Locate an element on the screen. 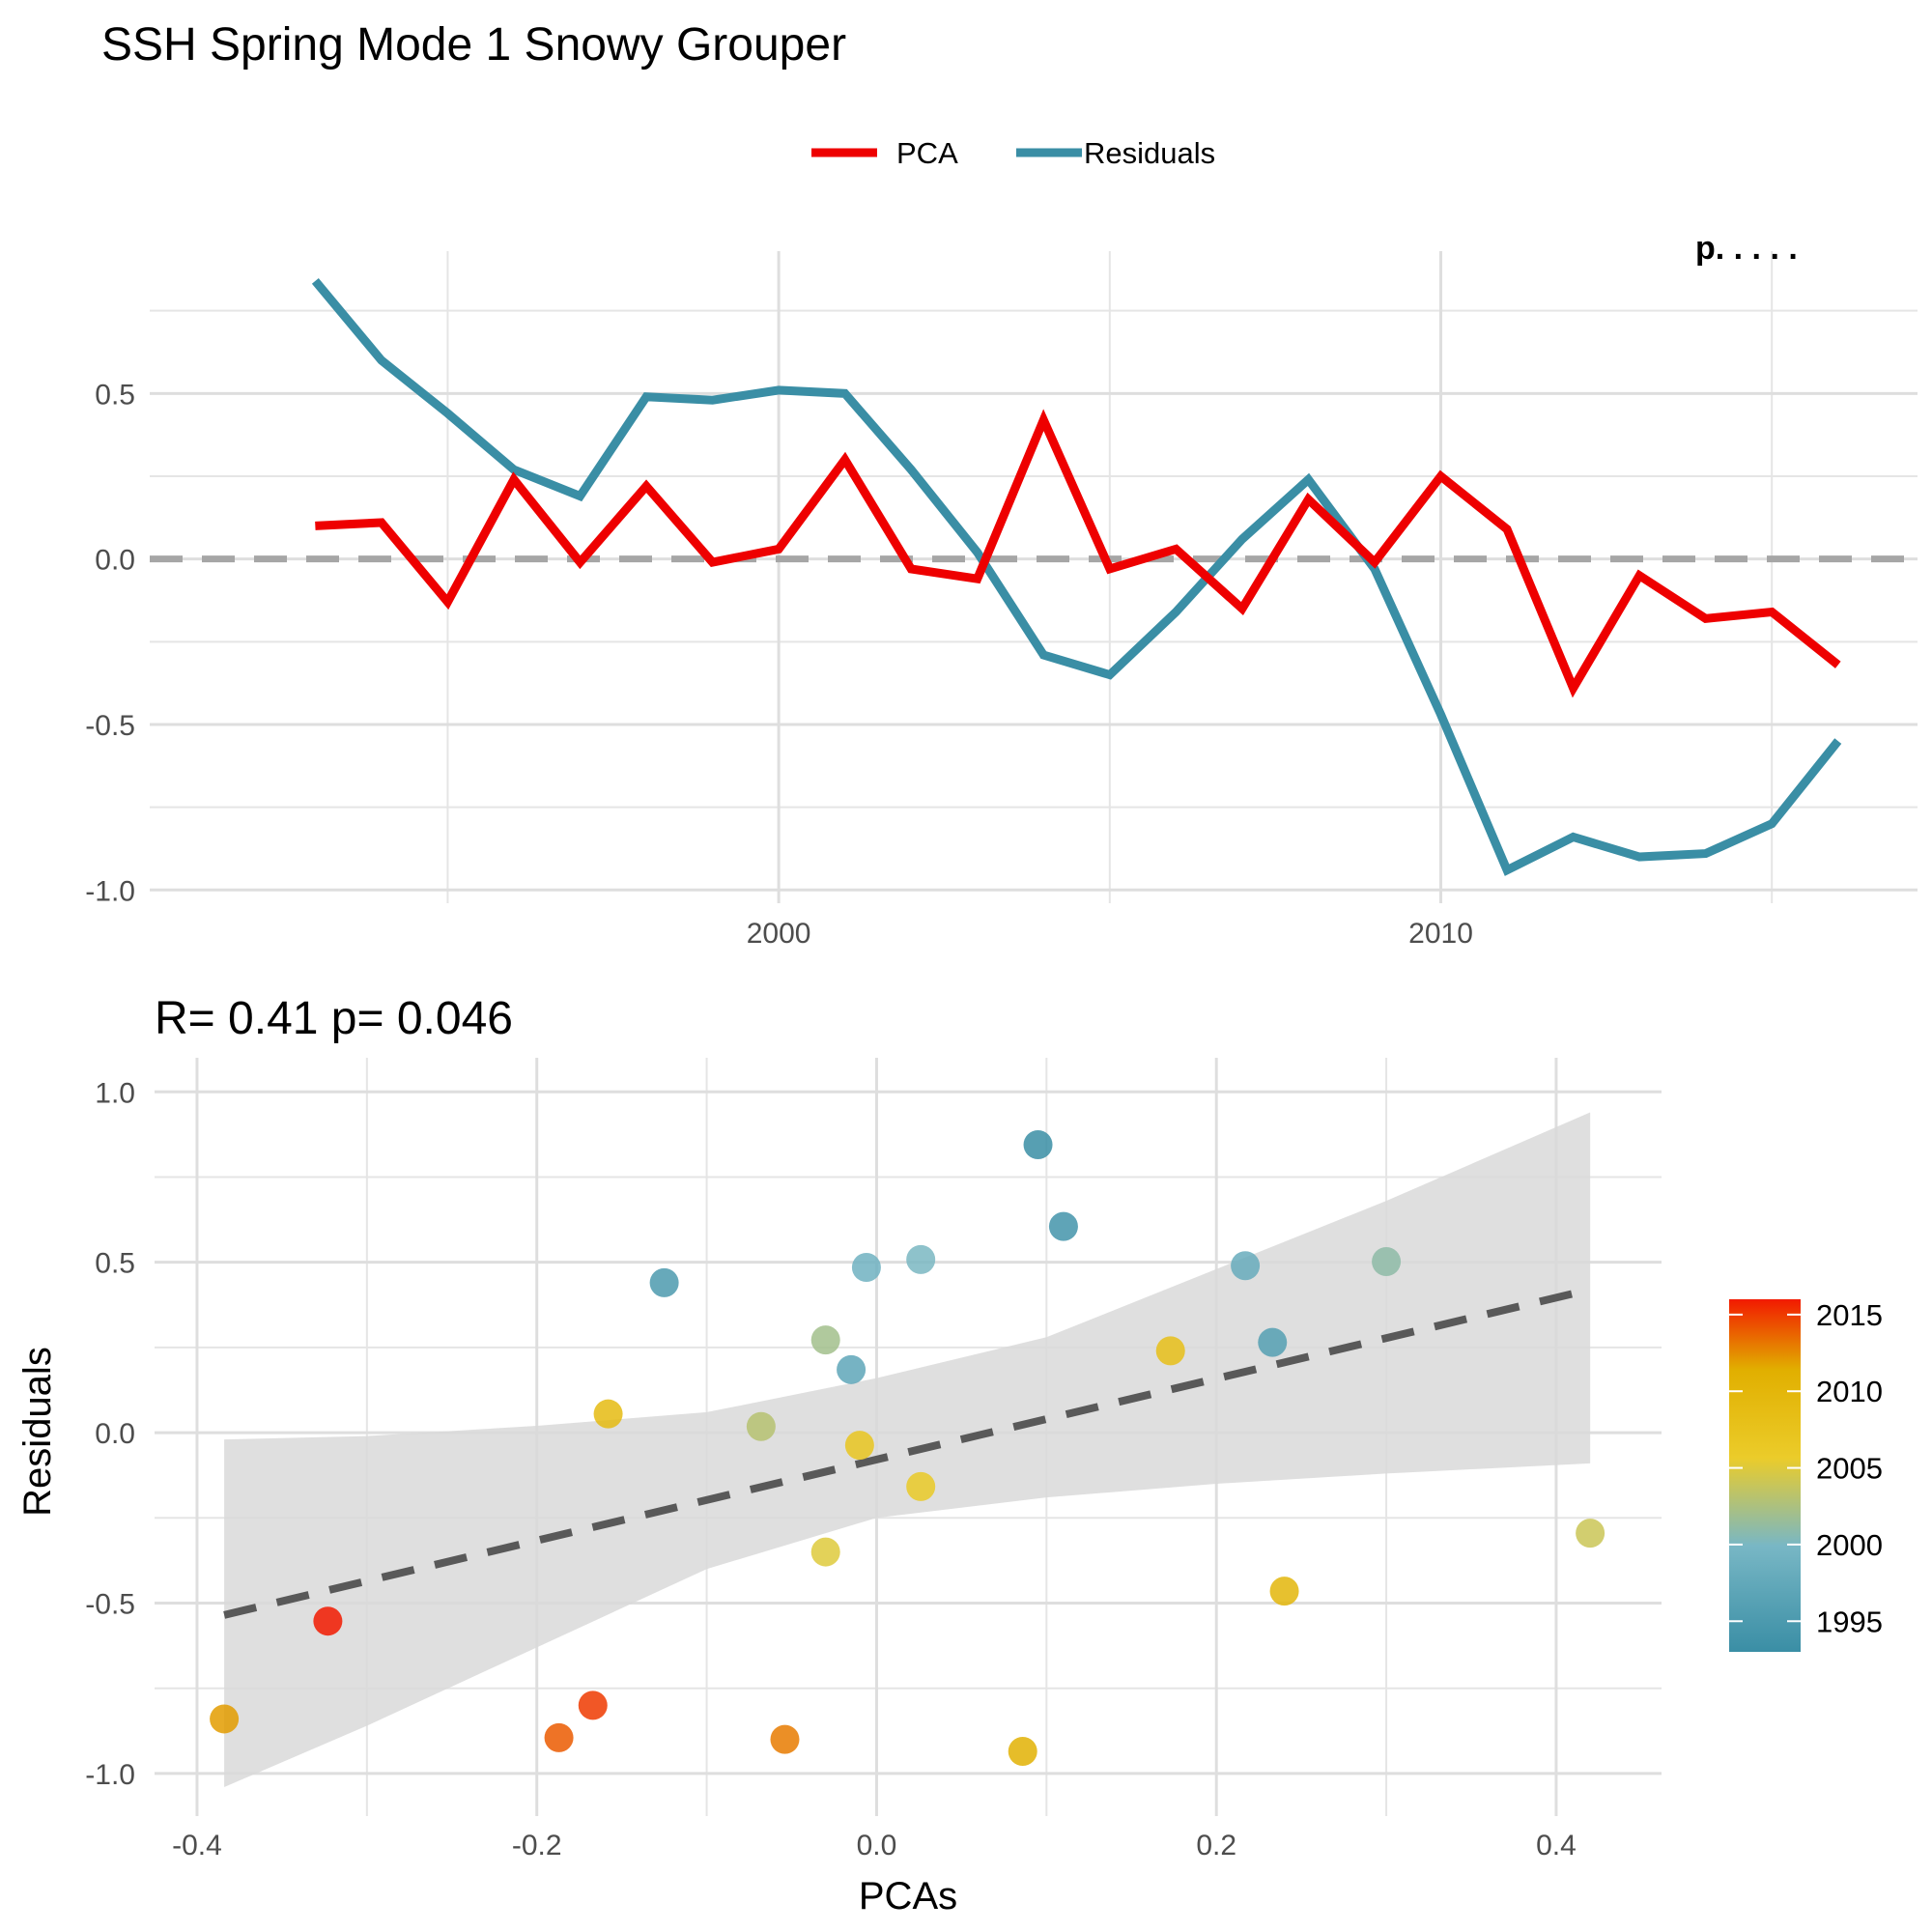 Image resolution: width=1932 pixels, height=1932 pixels. scatter-point-2011 is located at coordinates (1022, 1751).